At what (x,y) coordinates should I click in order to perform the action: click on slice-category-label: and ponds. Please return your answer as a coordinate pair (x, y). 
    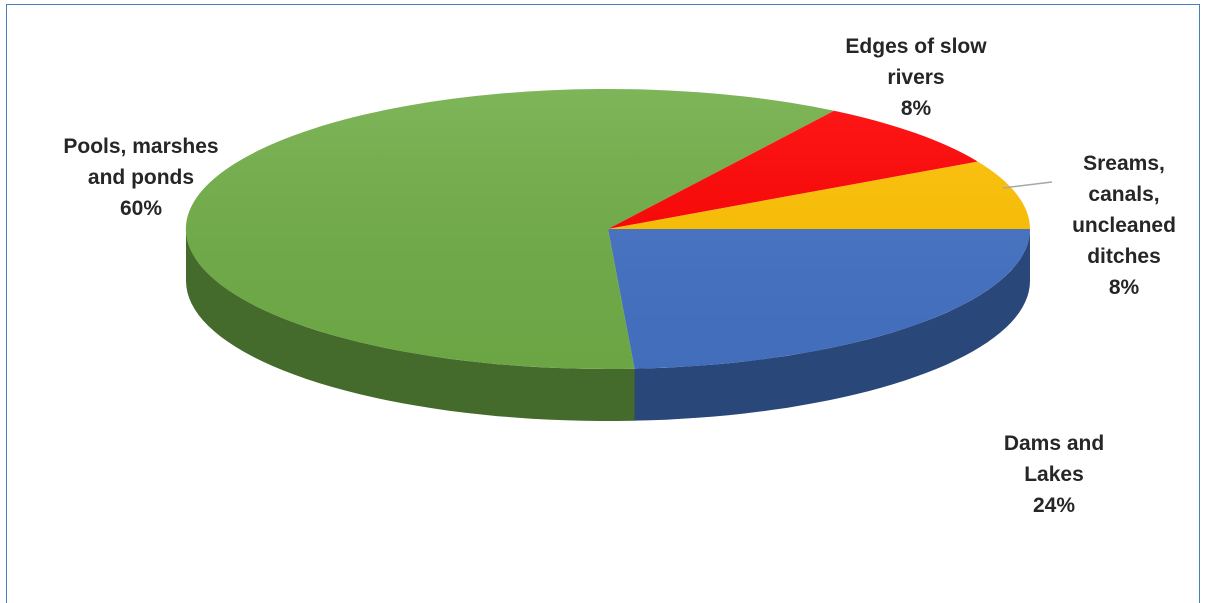
    Looking at the image, I should click on (141, 177).